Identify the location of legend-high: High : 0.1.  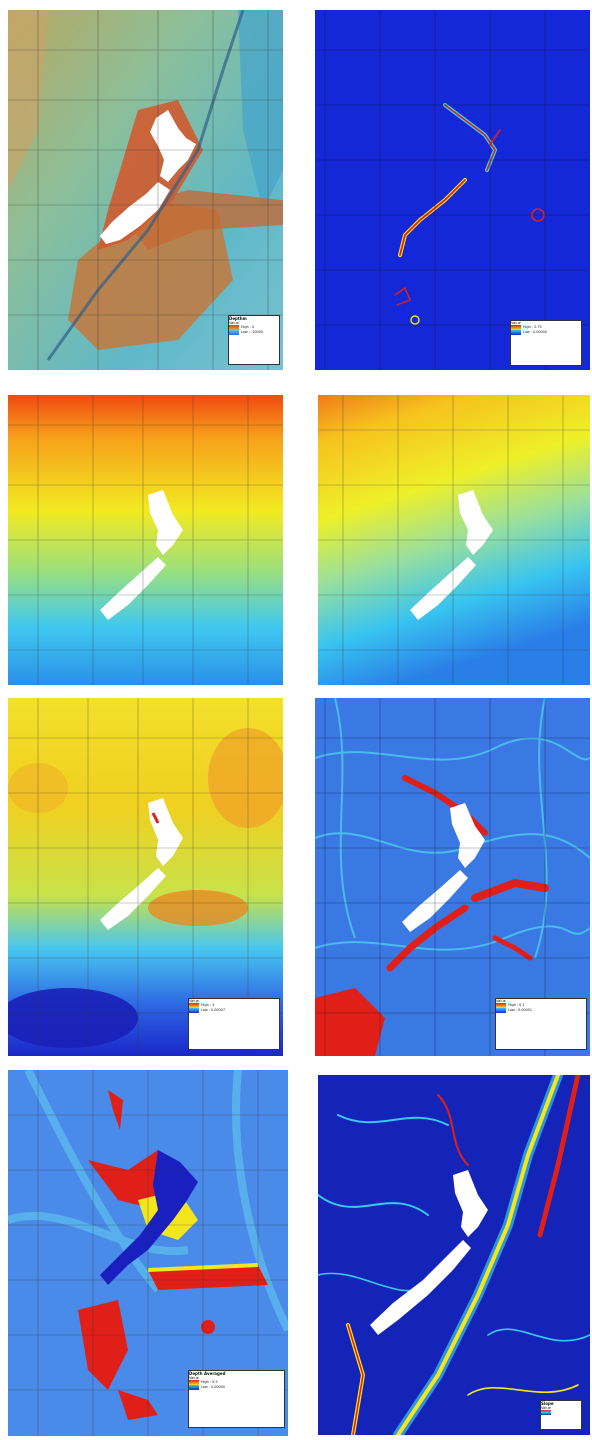
(516, 1005).